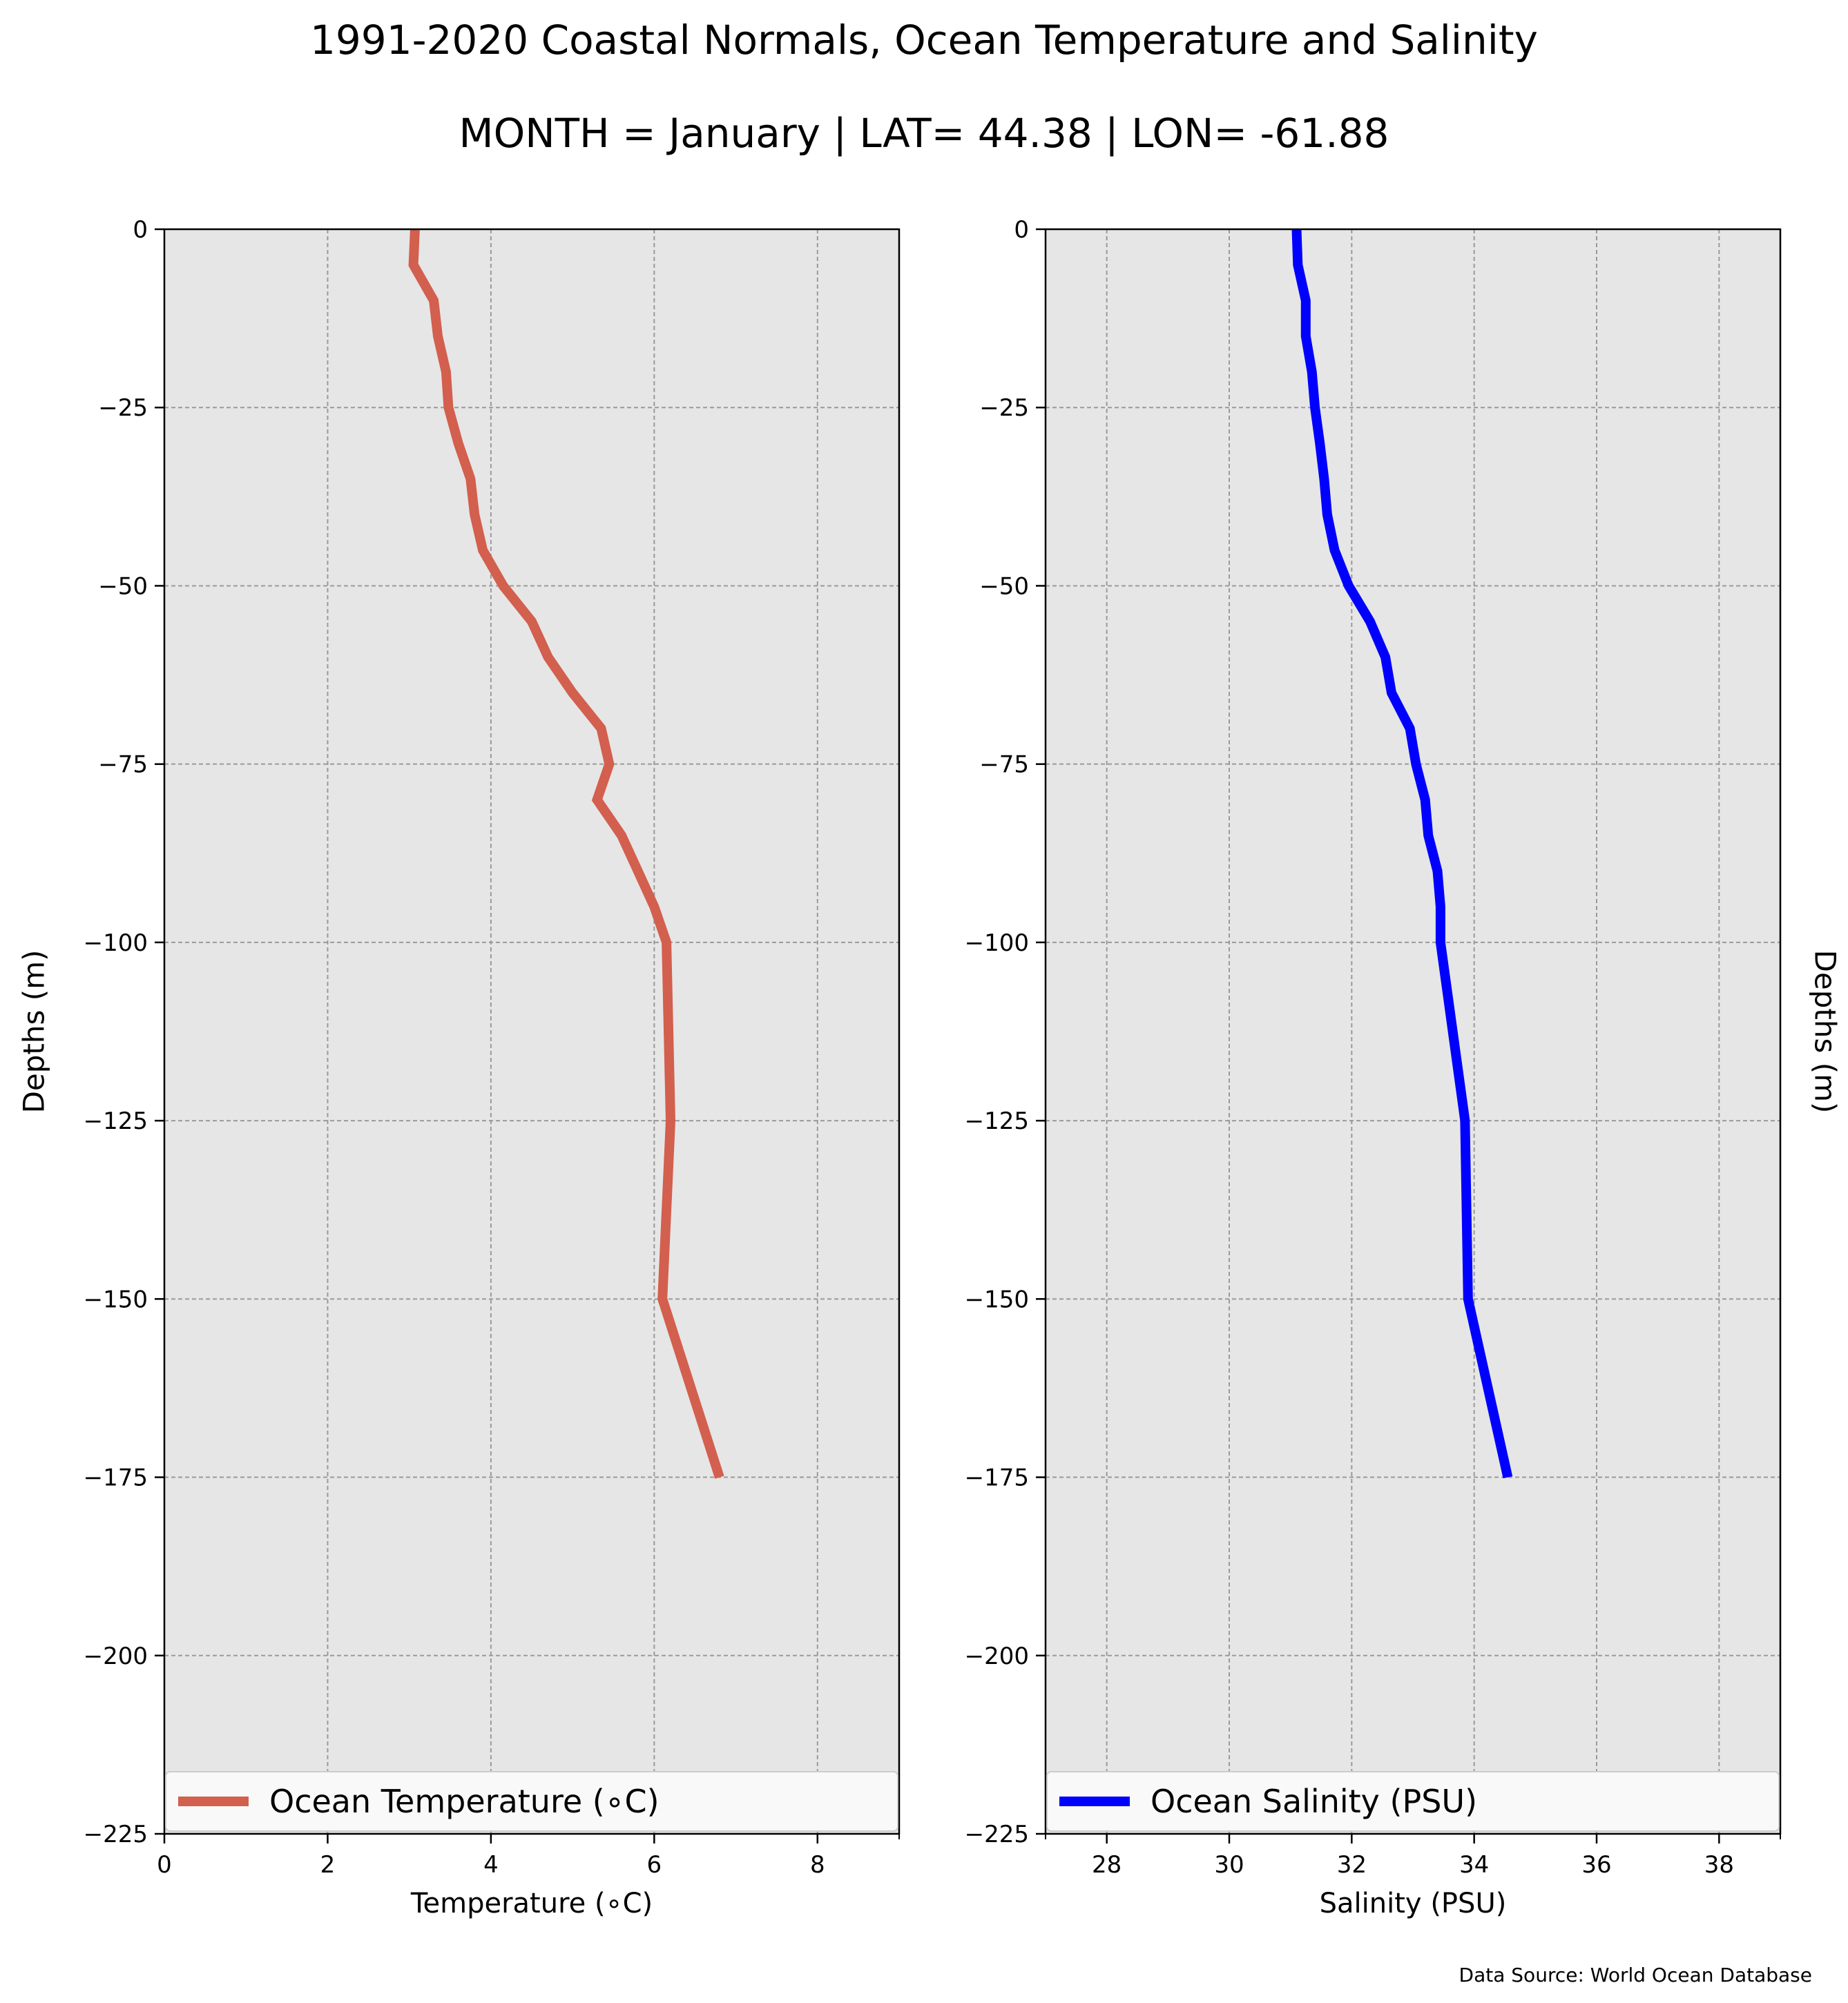 The width and height of the screenshot is (1848, 2003). I want to click on temperature-ytick-label: −200, so click(116, 1656).